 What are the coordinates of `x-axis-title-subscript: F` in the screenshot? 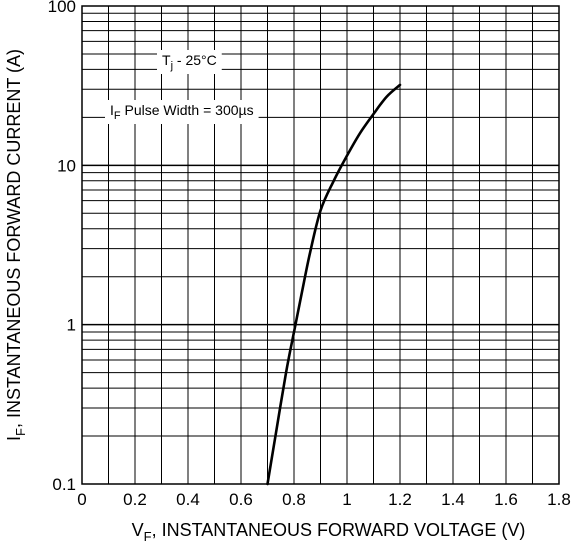 It's located at (148, 536).